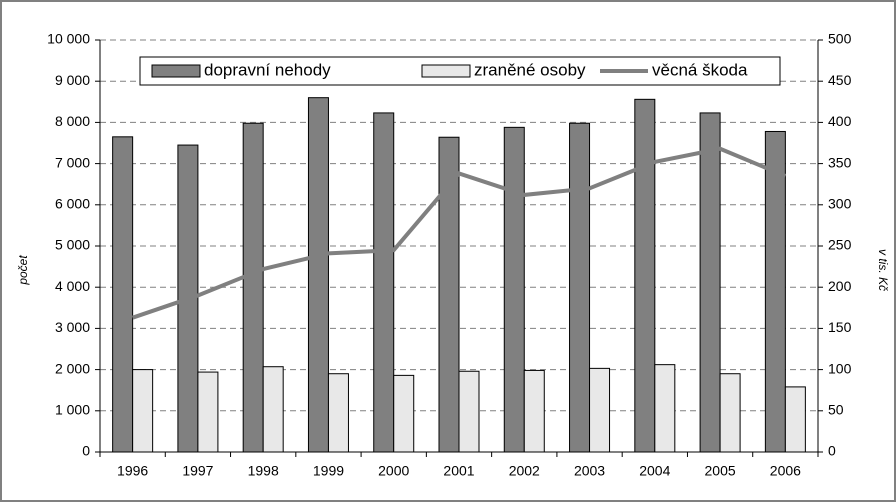 This screenshot has height=502, width=896. What do you see at coordinates (328, 471) in the screenshot?
I see `x-tick-label: 1999` at bounding box center [328, 471].